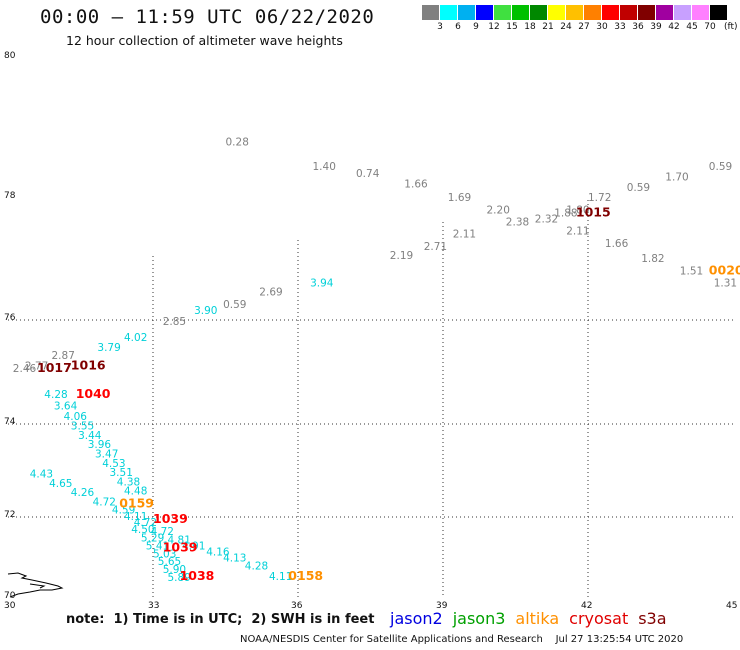  What do you see at coordinates (652, 618) in the screenshot?
I see `legend-s3a: s3a` at bounding box center [652, 618].